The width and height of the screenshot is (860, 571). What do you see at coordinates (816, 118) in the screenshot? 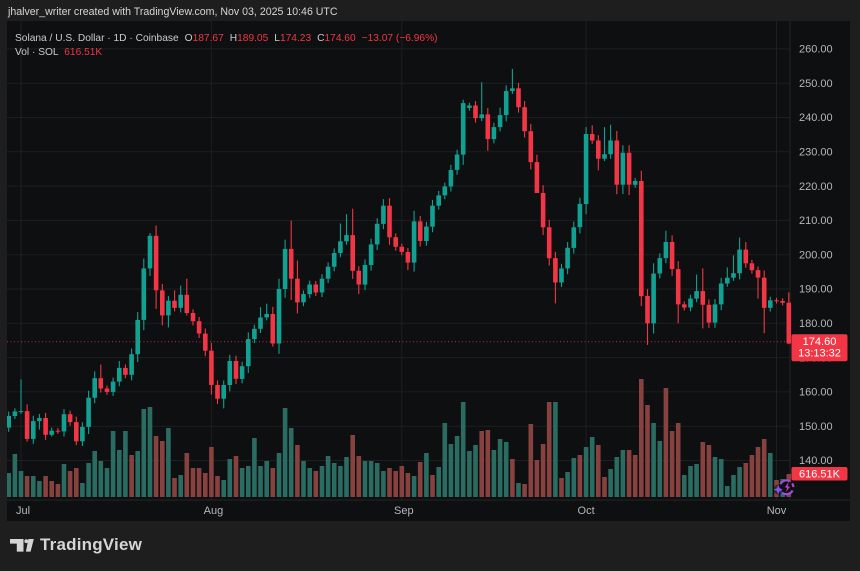
I see `svg-text: 240.00` at bounding box center [816, 118].